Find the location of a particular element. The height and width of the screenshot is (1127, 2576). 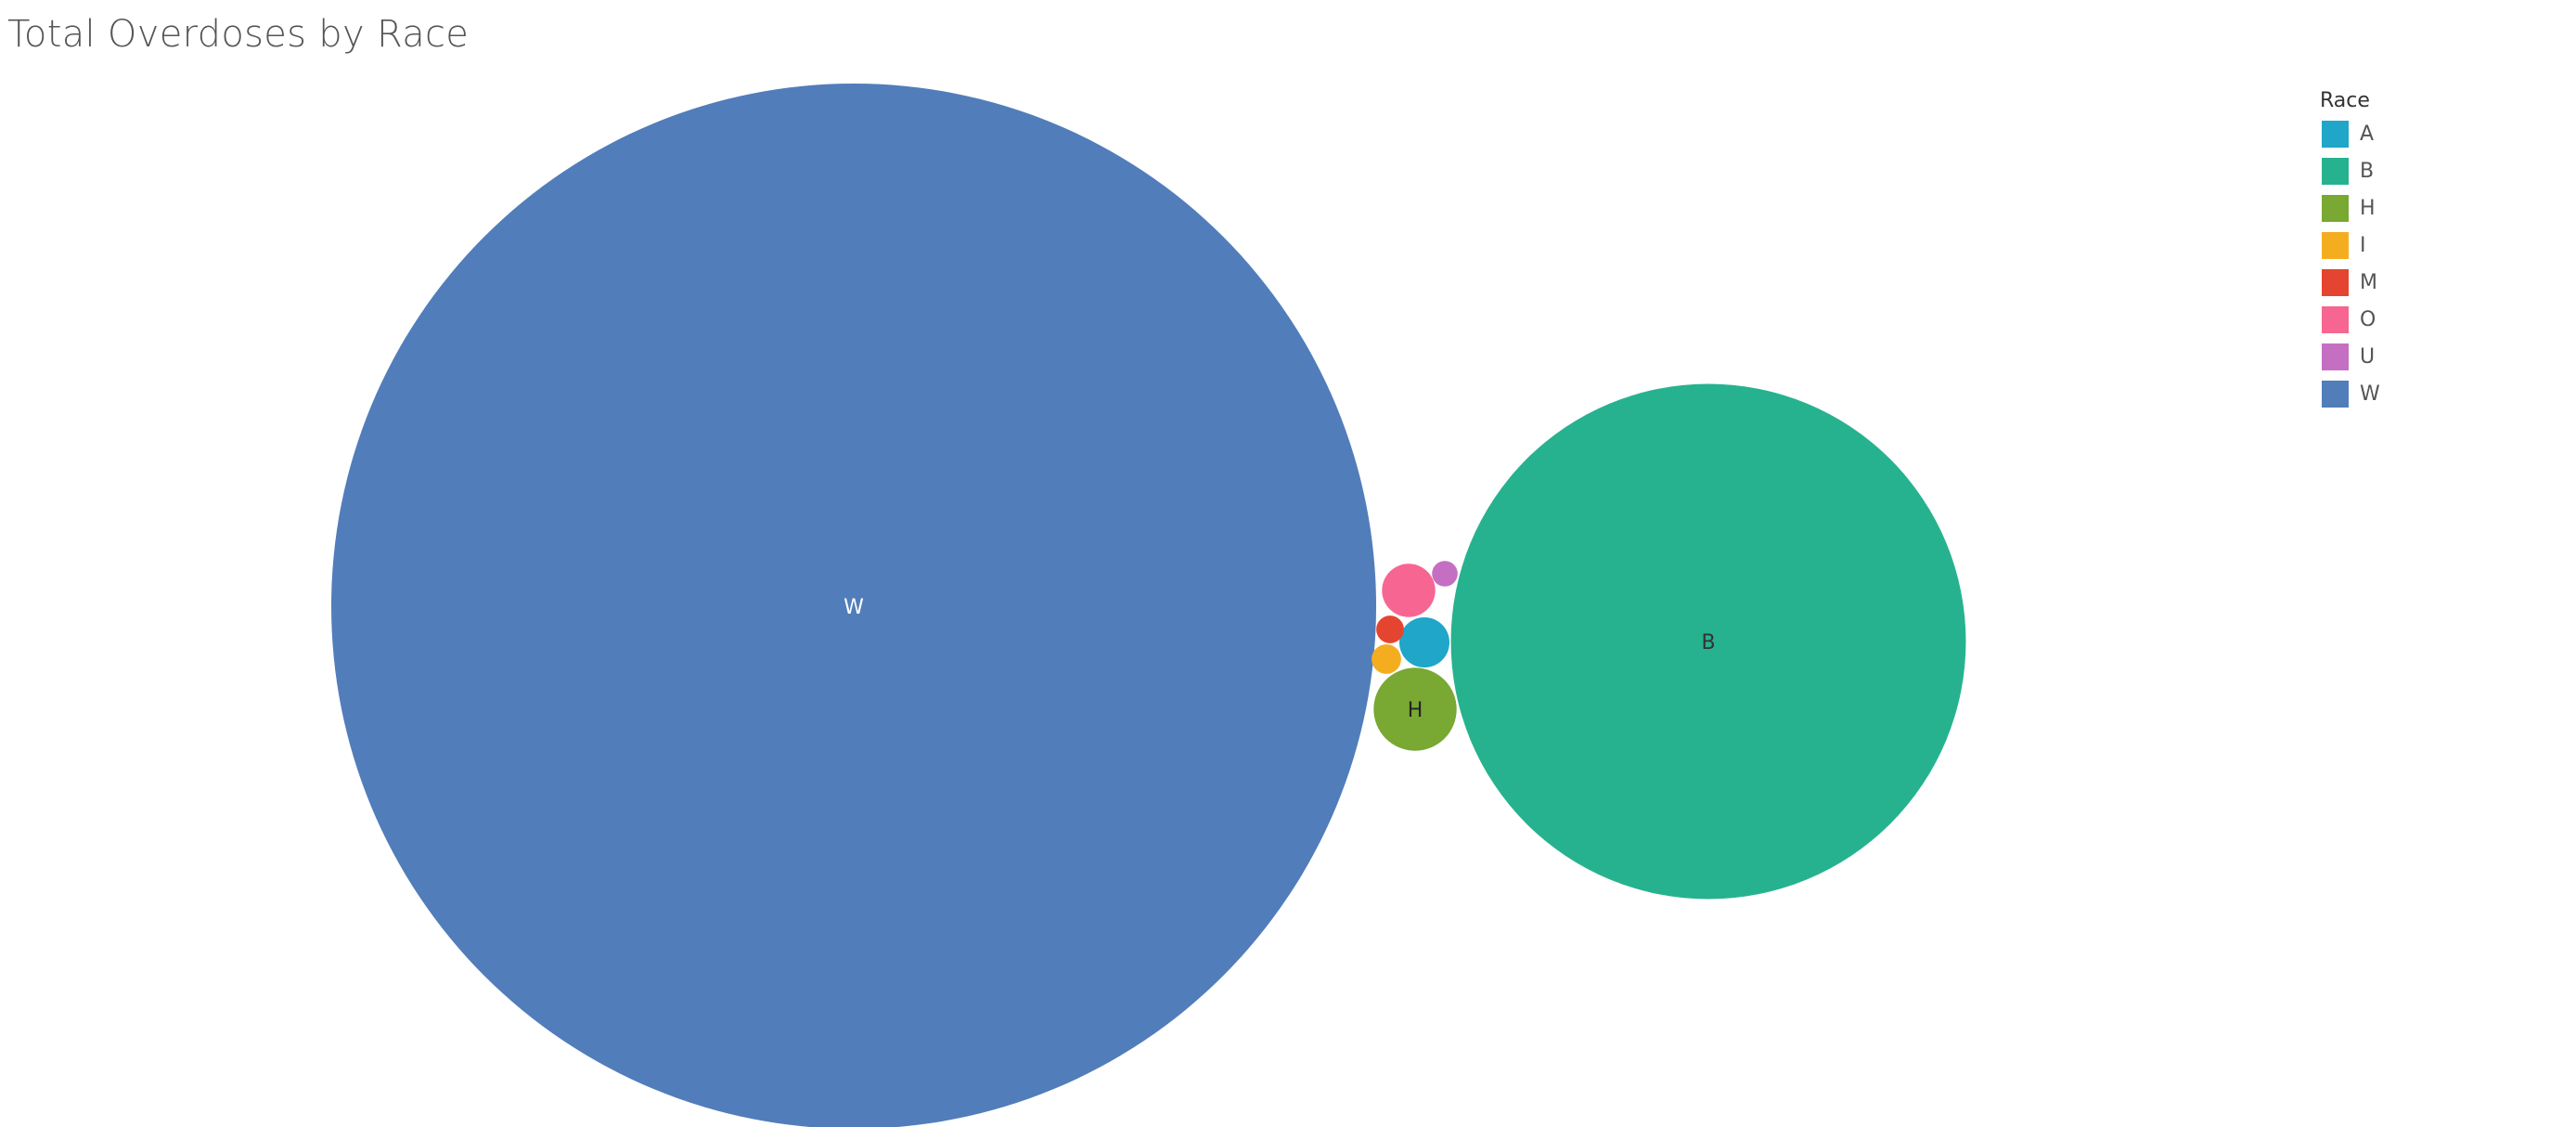

bubble-b is located at coordinates (1708, 641).